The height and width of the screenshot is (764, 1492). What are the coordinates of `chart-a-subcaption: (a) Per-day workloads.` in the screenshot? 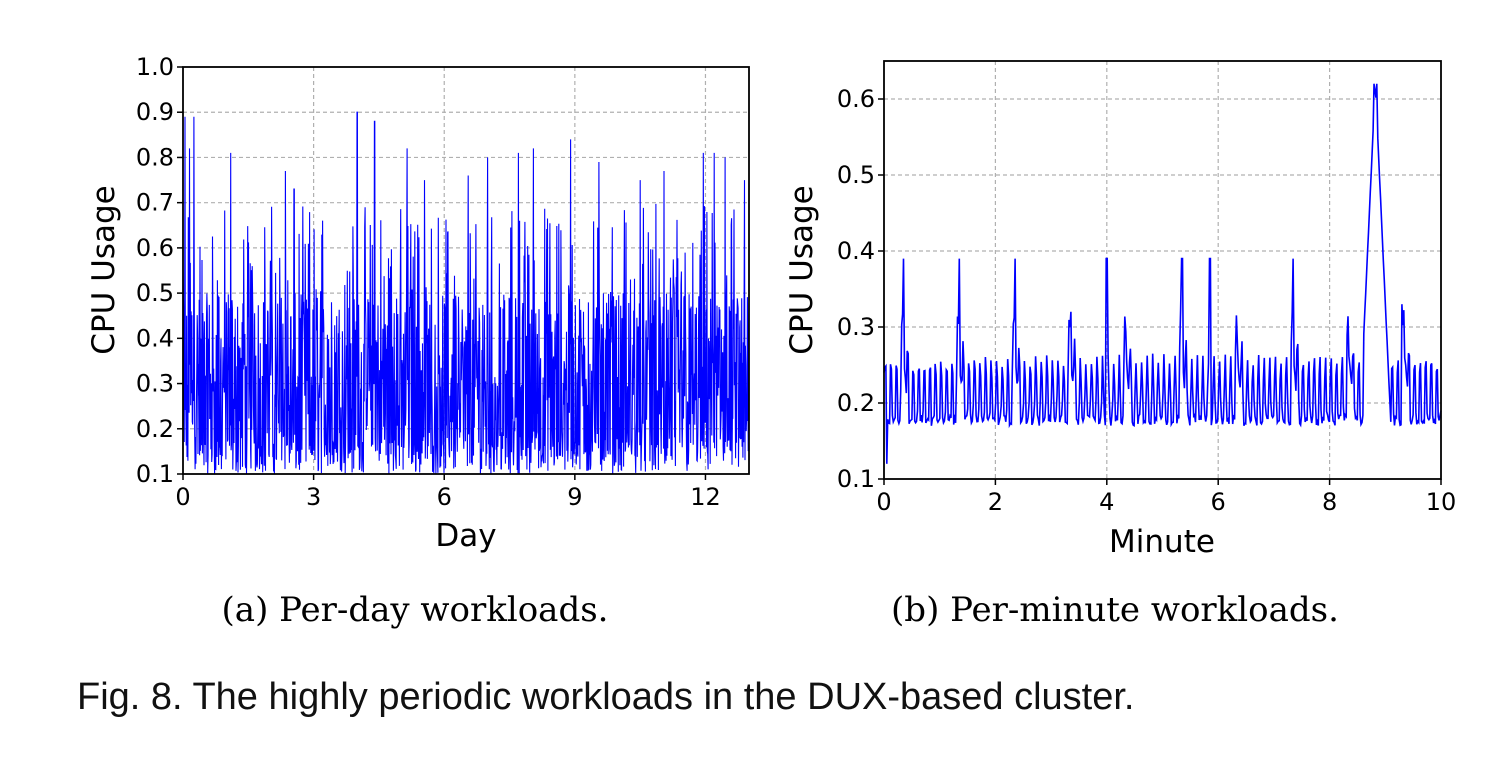 It's located at (415, 610).